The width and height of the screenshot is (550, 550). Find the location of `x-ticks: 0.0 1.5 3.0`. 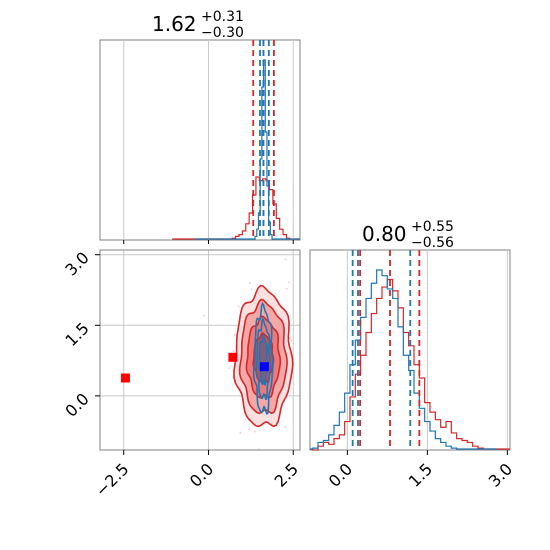

x-ticks: 0.0 1.5 3.0 is located at coordinates (420, 470).